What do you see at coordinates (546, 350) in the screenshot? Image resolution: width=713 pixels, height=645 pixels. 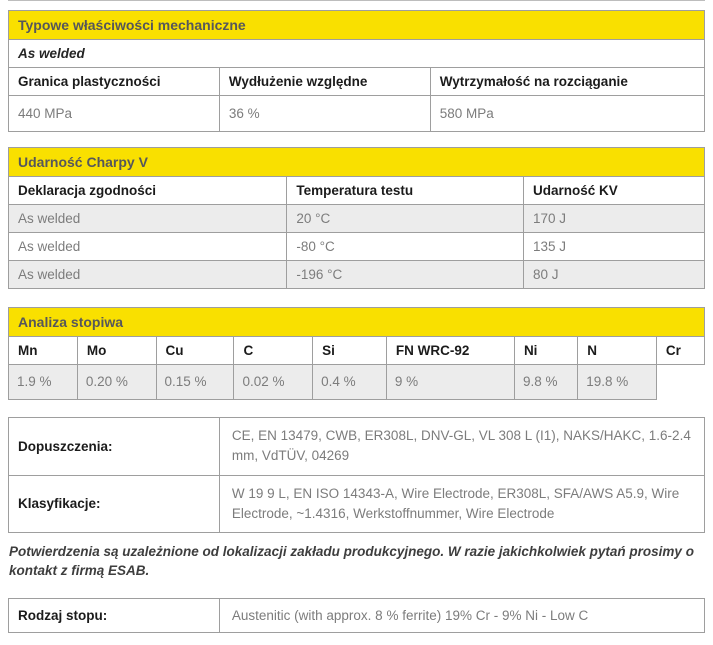 I see `column-header-ni: Ni` at bounding box center [546, 350].